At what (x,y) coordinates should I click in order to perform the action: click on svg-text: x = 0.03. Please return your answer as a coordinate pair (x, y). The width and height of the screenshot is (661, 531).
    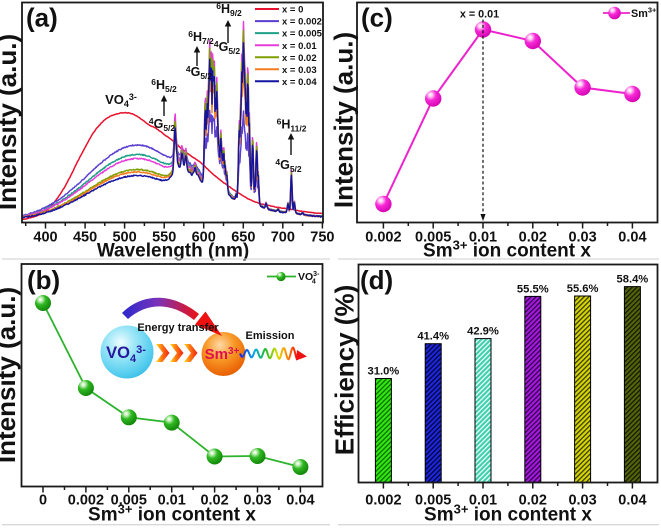
    Looking at the image, I should click on (299, 70).